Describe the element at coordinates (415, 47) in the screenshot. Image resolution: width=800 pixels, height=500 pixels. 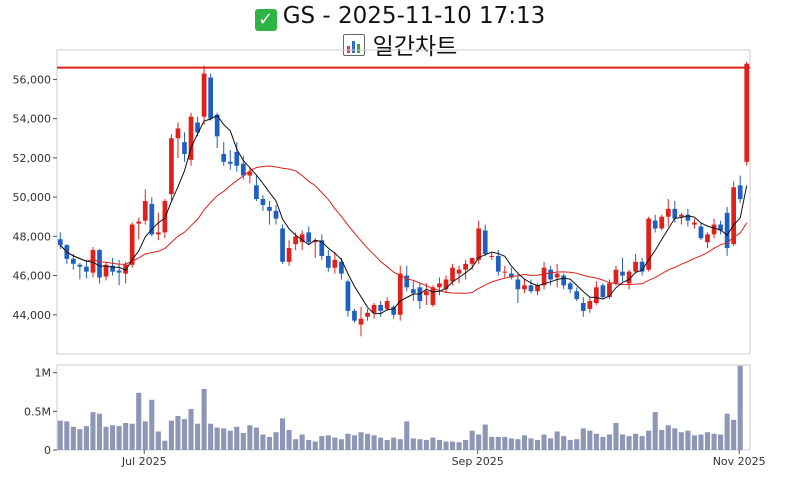
I see `chart-subtitle-text: 일간차트` at that location.